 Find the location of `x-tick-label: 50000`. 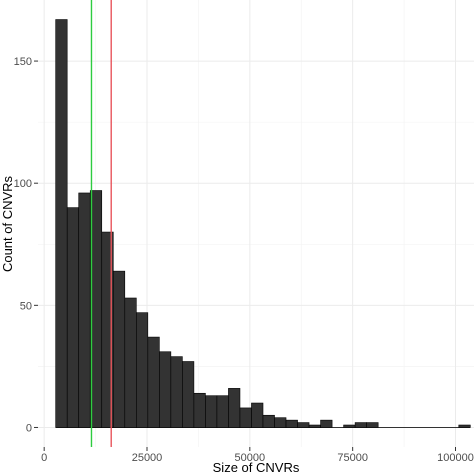

x-tick-label: 50000 is located at coordinates (250, 458).